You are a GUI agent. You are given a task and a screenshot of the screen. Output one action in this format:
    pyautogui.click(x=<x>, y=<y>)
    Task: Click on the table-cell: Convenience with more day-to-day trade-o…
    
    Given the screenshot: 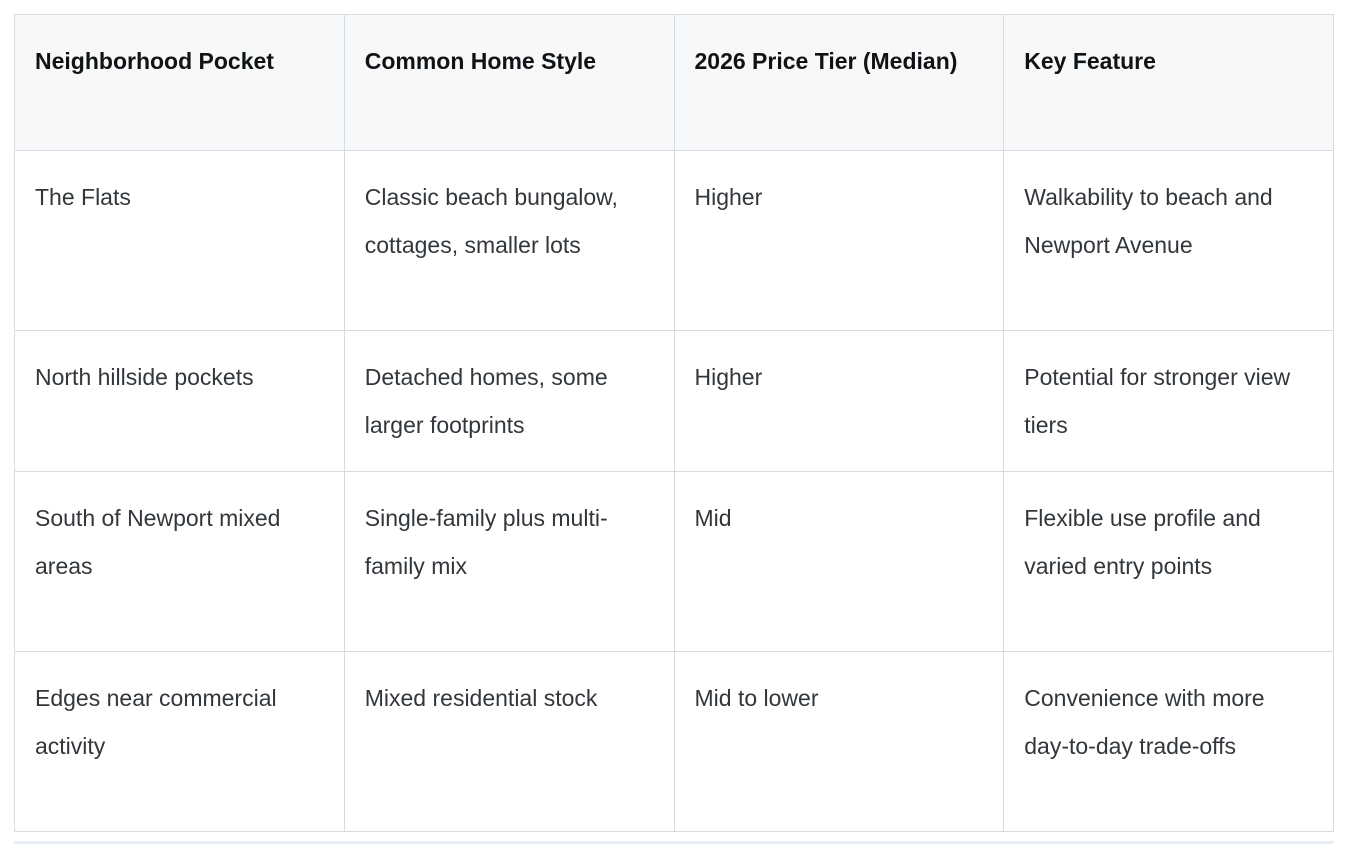 What is the action you would take?
    pyautogui.click(x=1168, y=741)
    